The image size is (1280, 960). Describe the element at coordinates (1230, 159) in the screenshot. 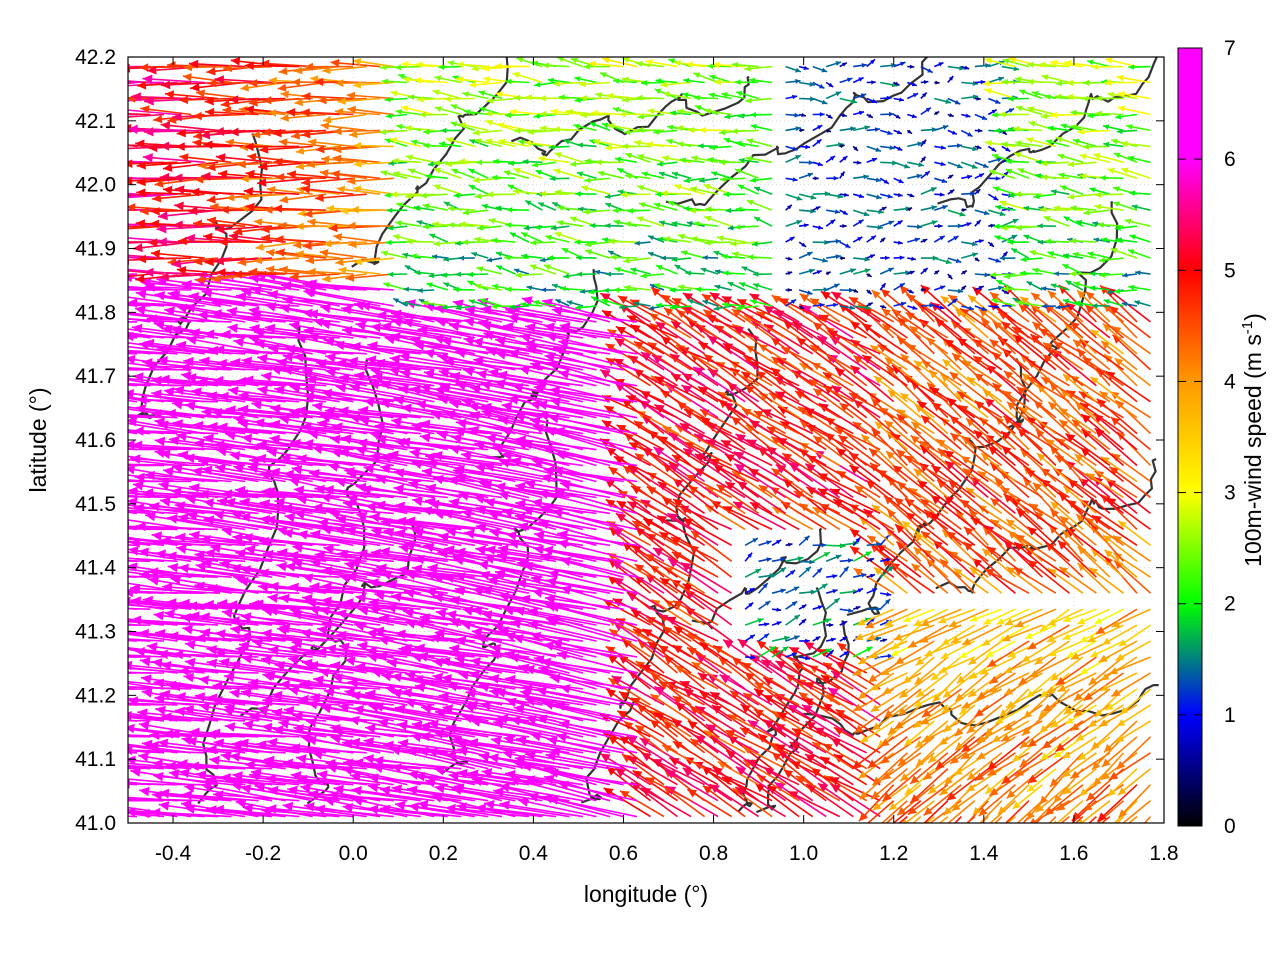

I see `colorbar-tick-label: 6` at that location.